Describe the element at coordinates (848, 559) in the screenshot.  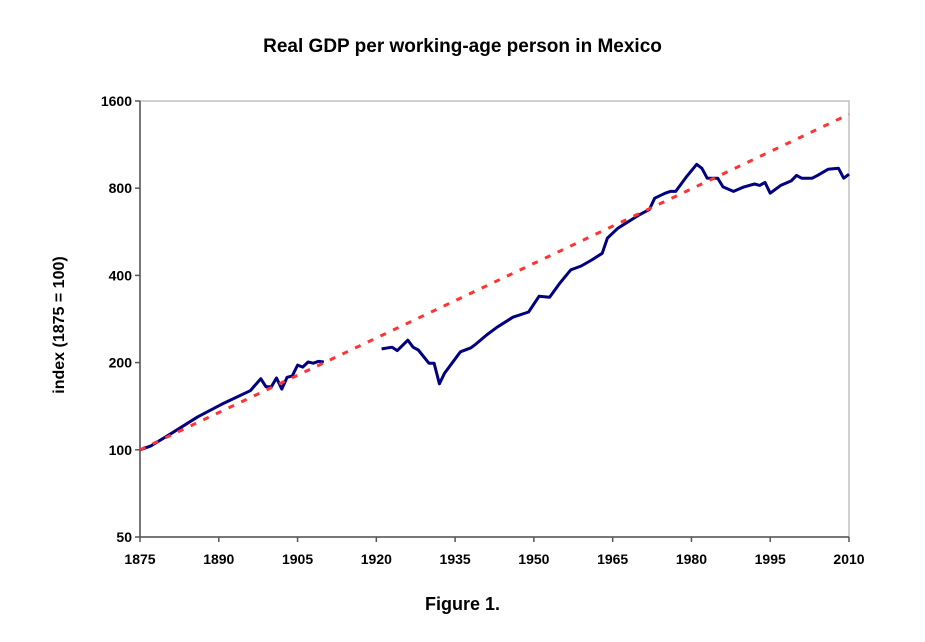
I see `x-tick-label: 2010` at that location.